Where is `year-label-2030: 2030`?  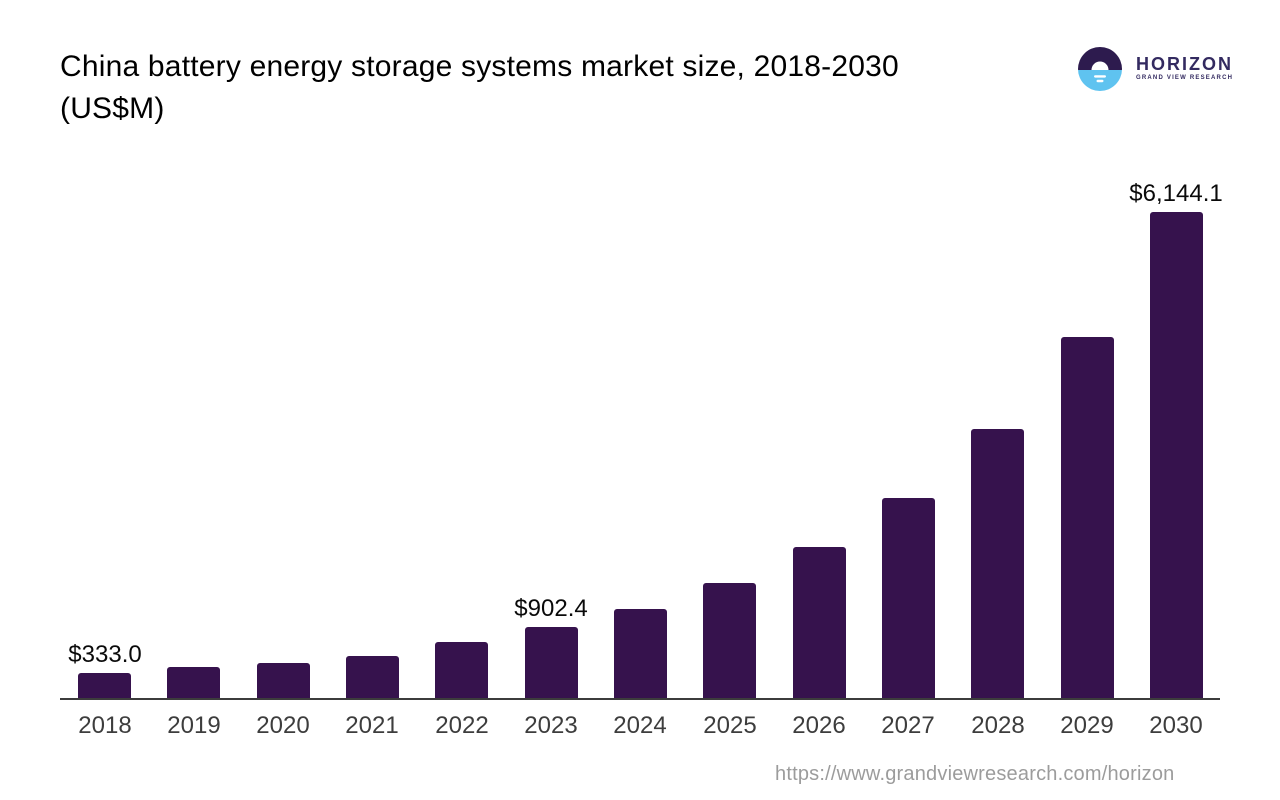
year-label-2030: 2030 is located at coordinates (1176, 725).